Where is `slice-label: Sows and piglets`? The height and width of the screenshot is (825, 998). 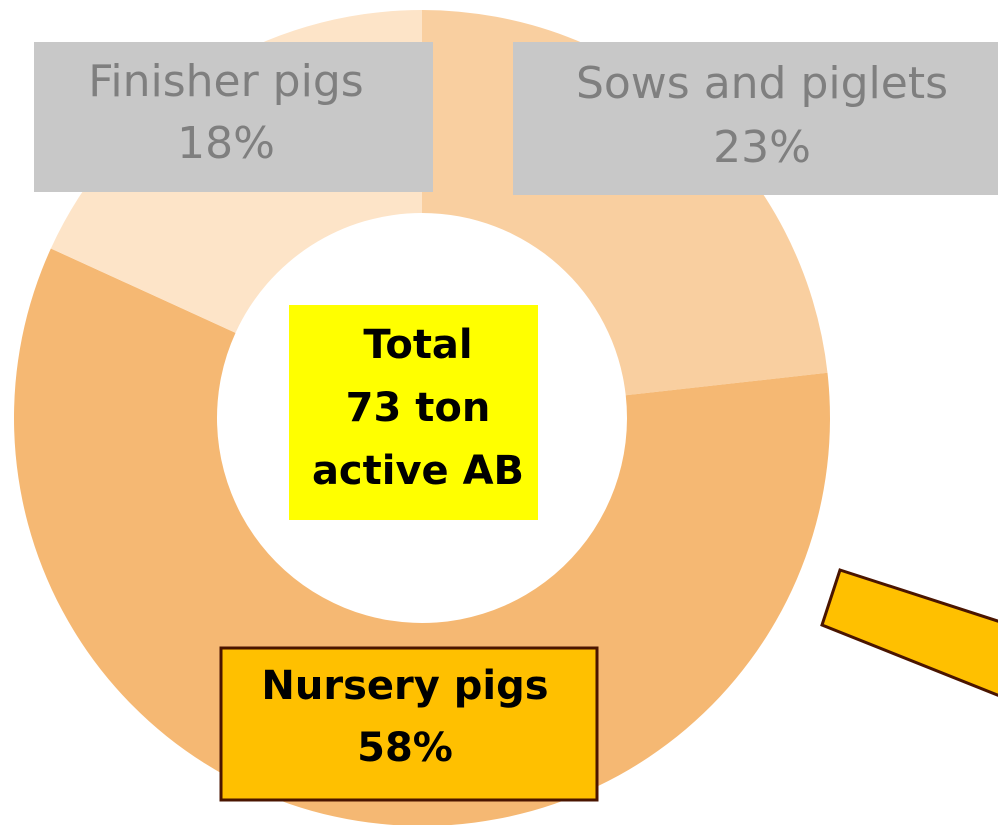 slice-label: Sows and piglets is located at coordinates (762, 83).